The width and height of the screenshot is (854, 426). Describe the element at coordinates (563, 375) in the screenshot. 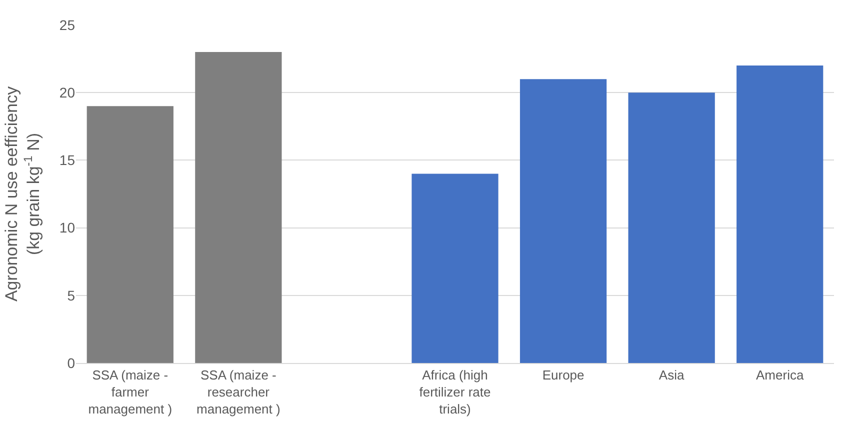

I see `x-tick-label: Europe` at that location.